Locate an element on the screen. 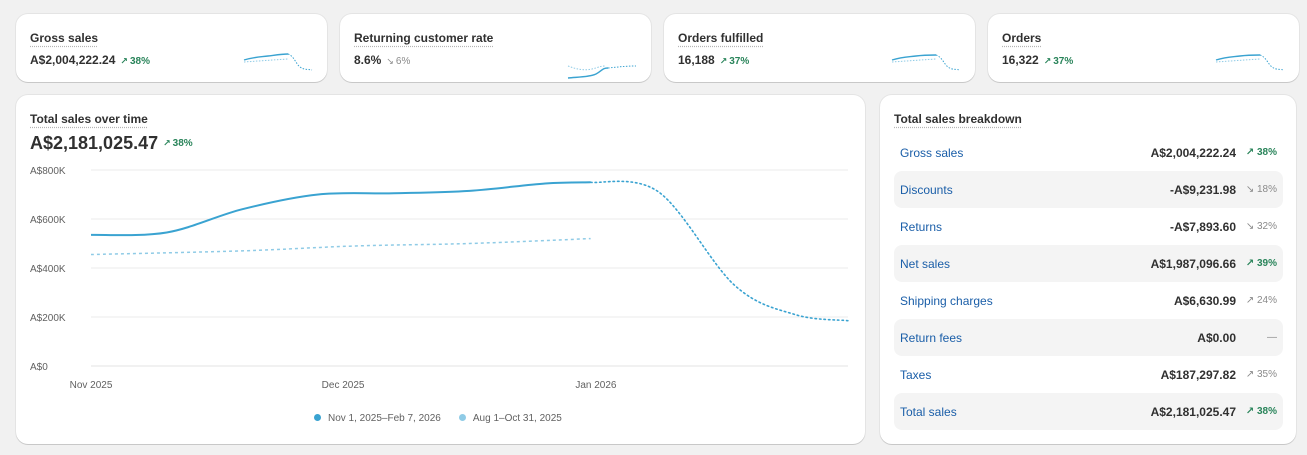 Image resolution: width=1307 pixels, height=455 pixels. breakdown-value: A$2,181,025.47 is located at coordinates (1193, 411).